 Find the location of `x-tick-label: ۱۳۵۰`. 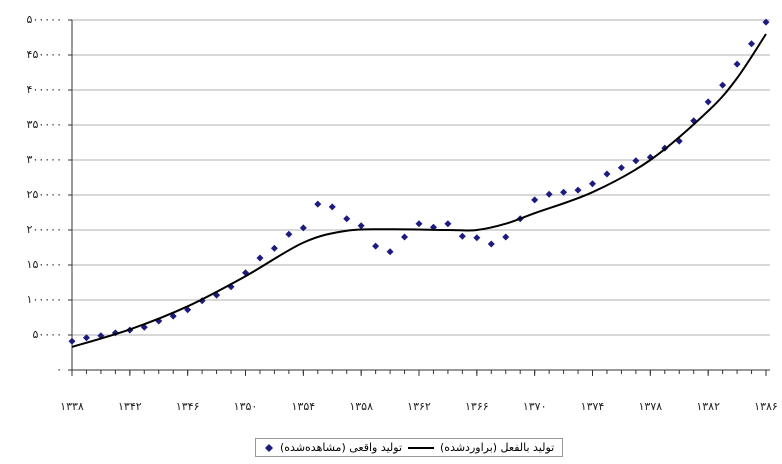

x-tick-label: ۱۳۵۰ is located at coordinates (246, 406).